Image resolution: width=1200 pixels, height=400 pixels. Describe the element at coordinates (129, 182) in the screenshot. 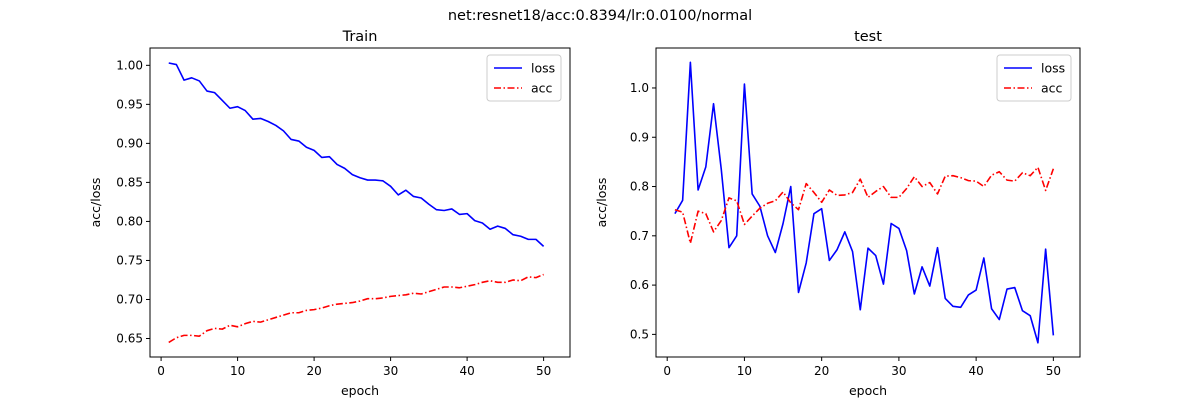

I see `train-y-tick-label: 0.85` at that location.